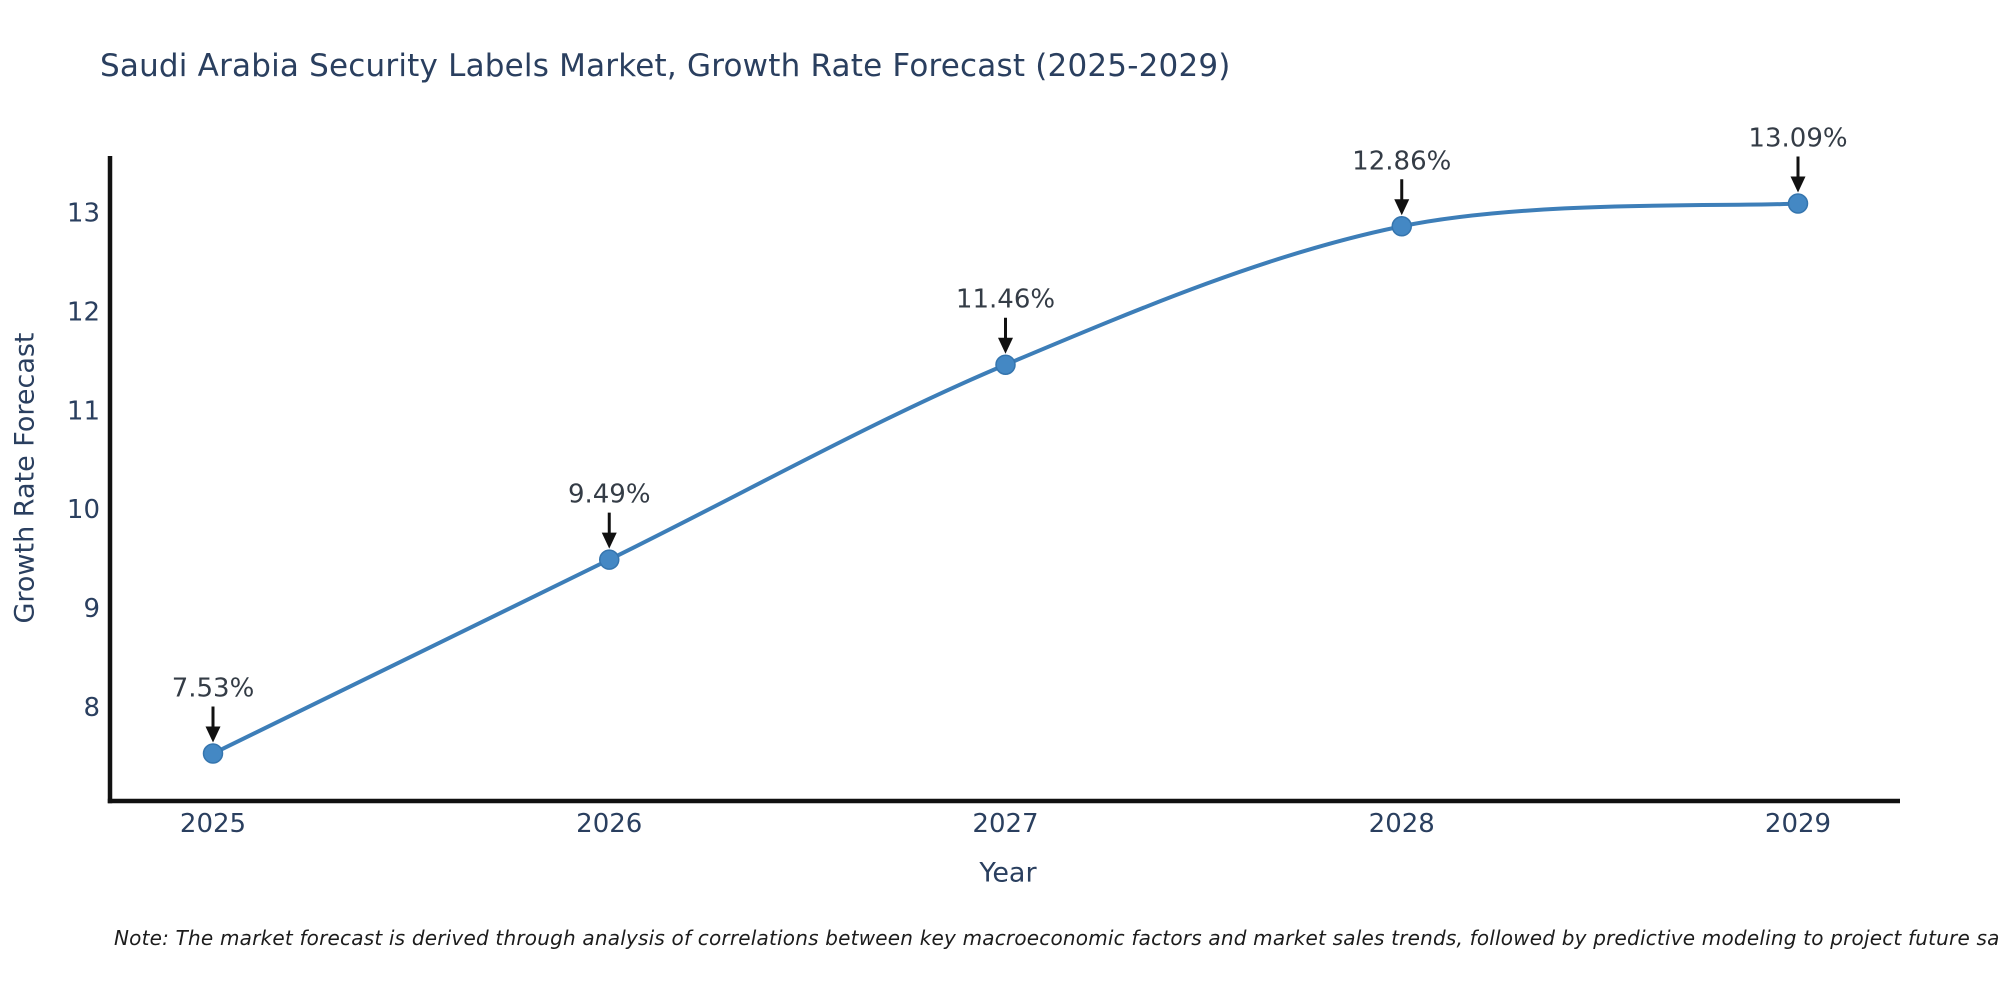 The width and height of the screenshot is (2000, 1000). What do you see at coordinates (1401, 226) in the screenshot?
I see `data-point-marker-2028` at bounding box center [1401, 226].